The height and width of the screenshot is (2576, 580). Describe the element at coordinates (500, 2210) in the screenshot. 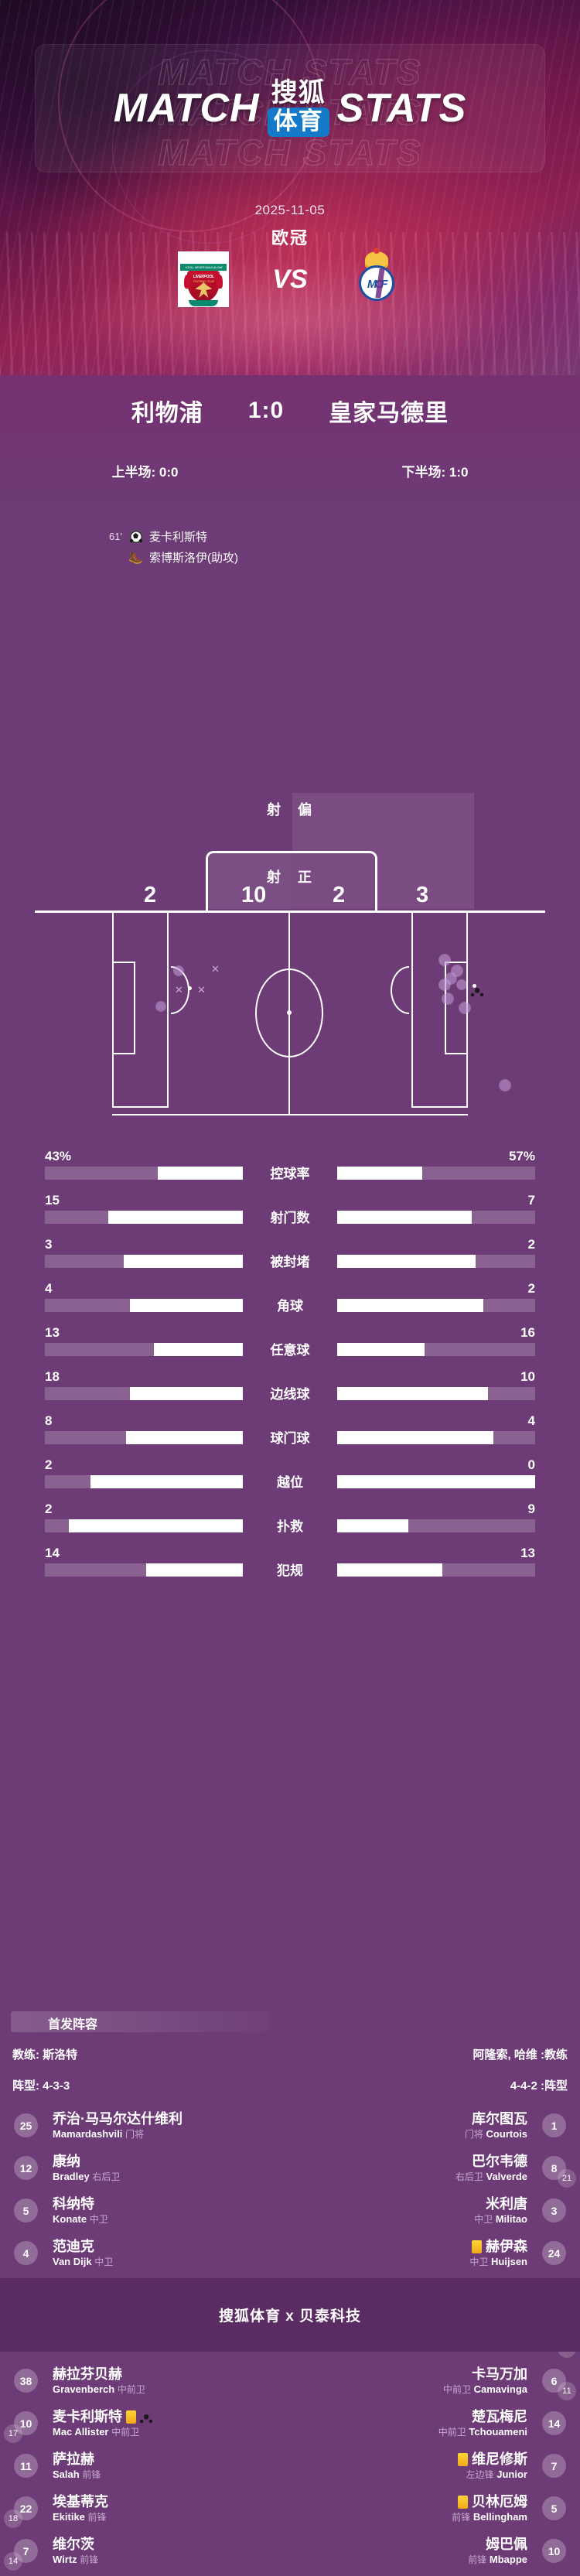

I see `away-player-info: 米利唐 中卫 Militao` at that location.